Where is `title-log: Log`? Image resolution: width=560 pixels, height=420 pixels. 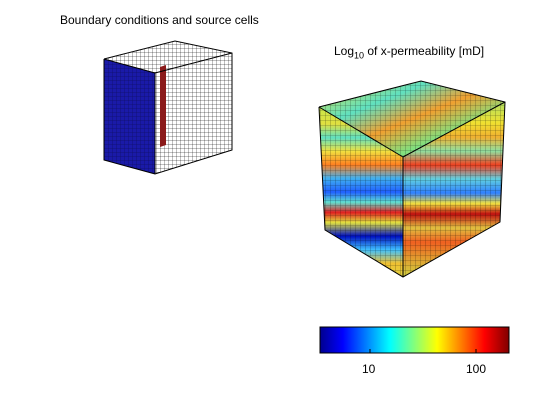
title-log: Log is located at coordinates (344, 51).